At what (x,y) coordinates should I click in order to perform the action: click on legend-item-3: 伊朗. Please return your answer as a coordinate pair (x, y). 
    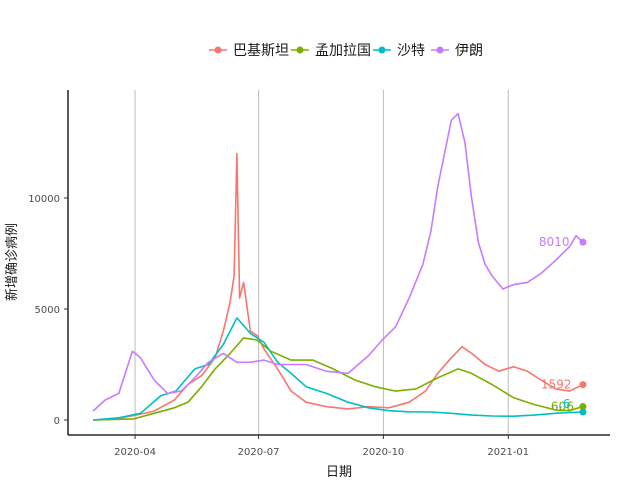
    Looking at the image, I should click on (457, 51).